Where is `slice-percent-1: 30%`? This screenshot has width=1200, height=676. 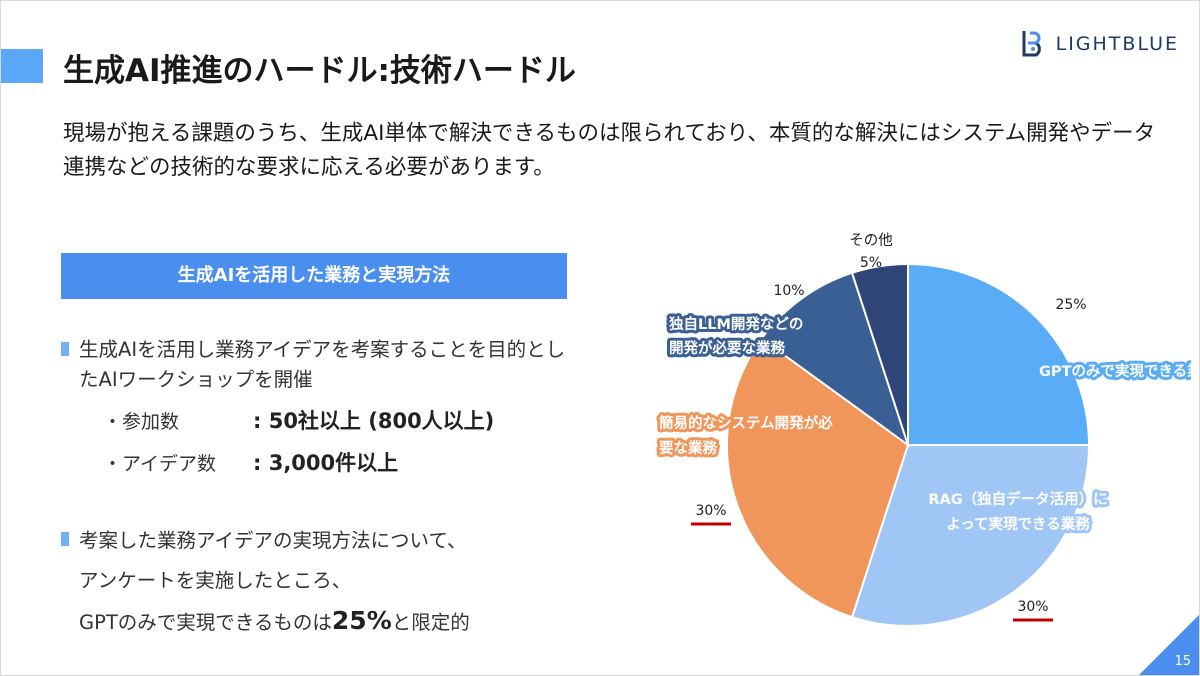
slice-percent-1: 30% is located at coordinates (1032, 607).